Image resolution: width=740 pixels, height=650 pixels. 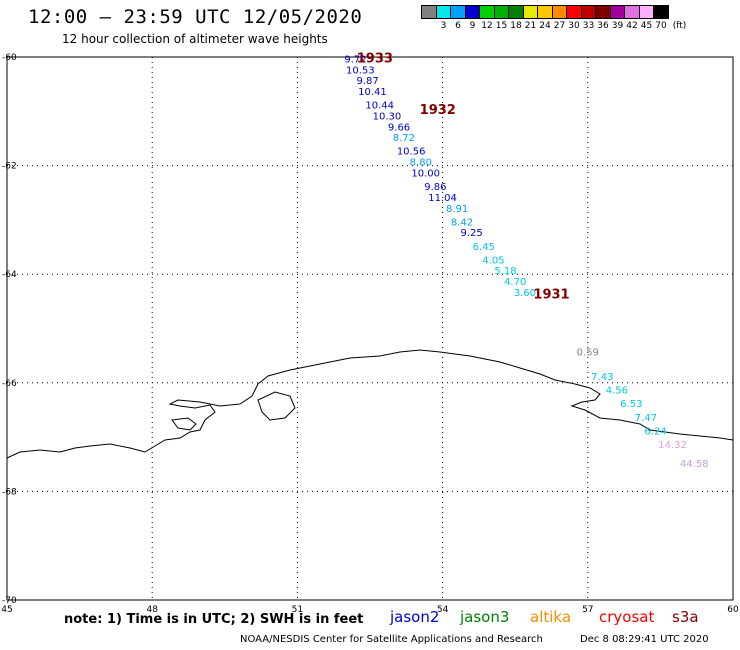 What do you see at coordinates (9, 275) in the screenshot?
I see `lat-tick-label: -64` at bounding box center [9, 275].